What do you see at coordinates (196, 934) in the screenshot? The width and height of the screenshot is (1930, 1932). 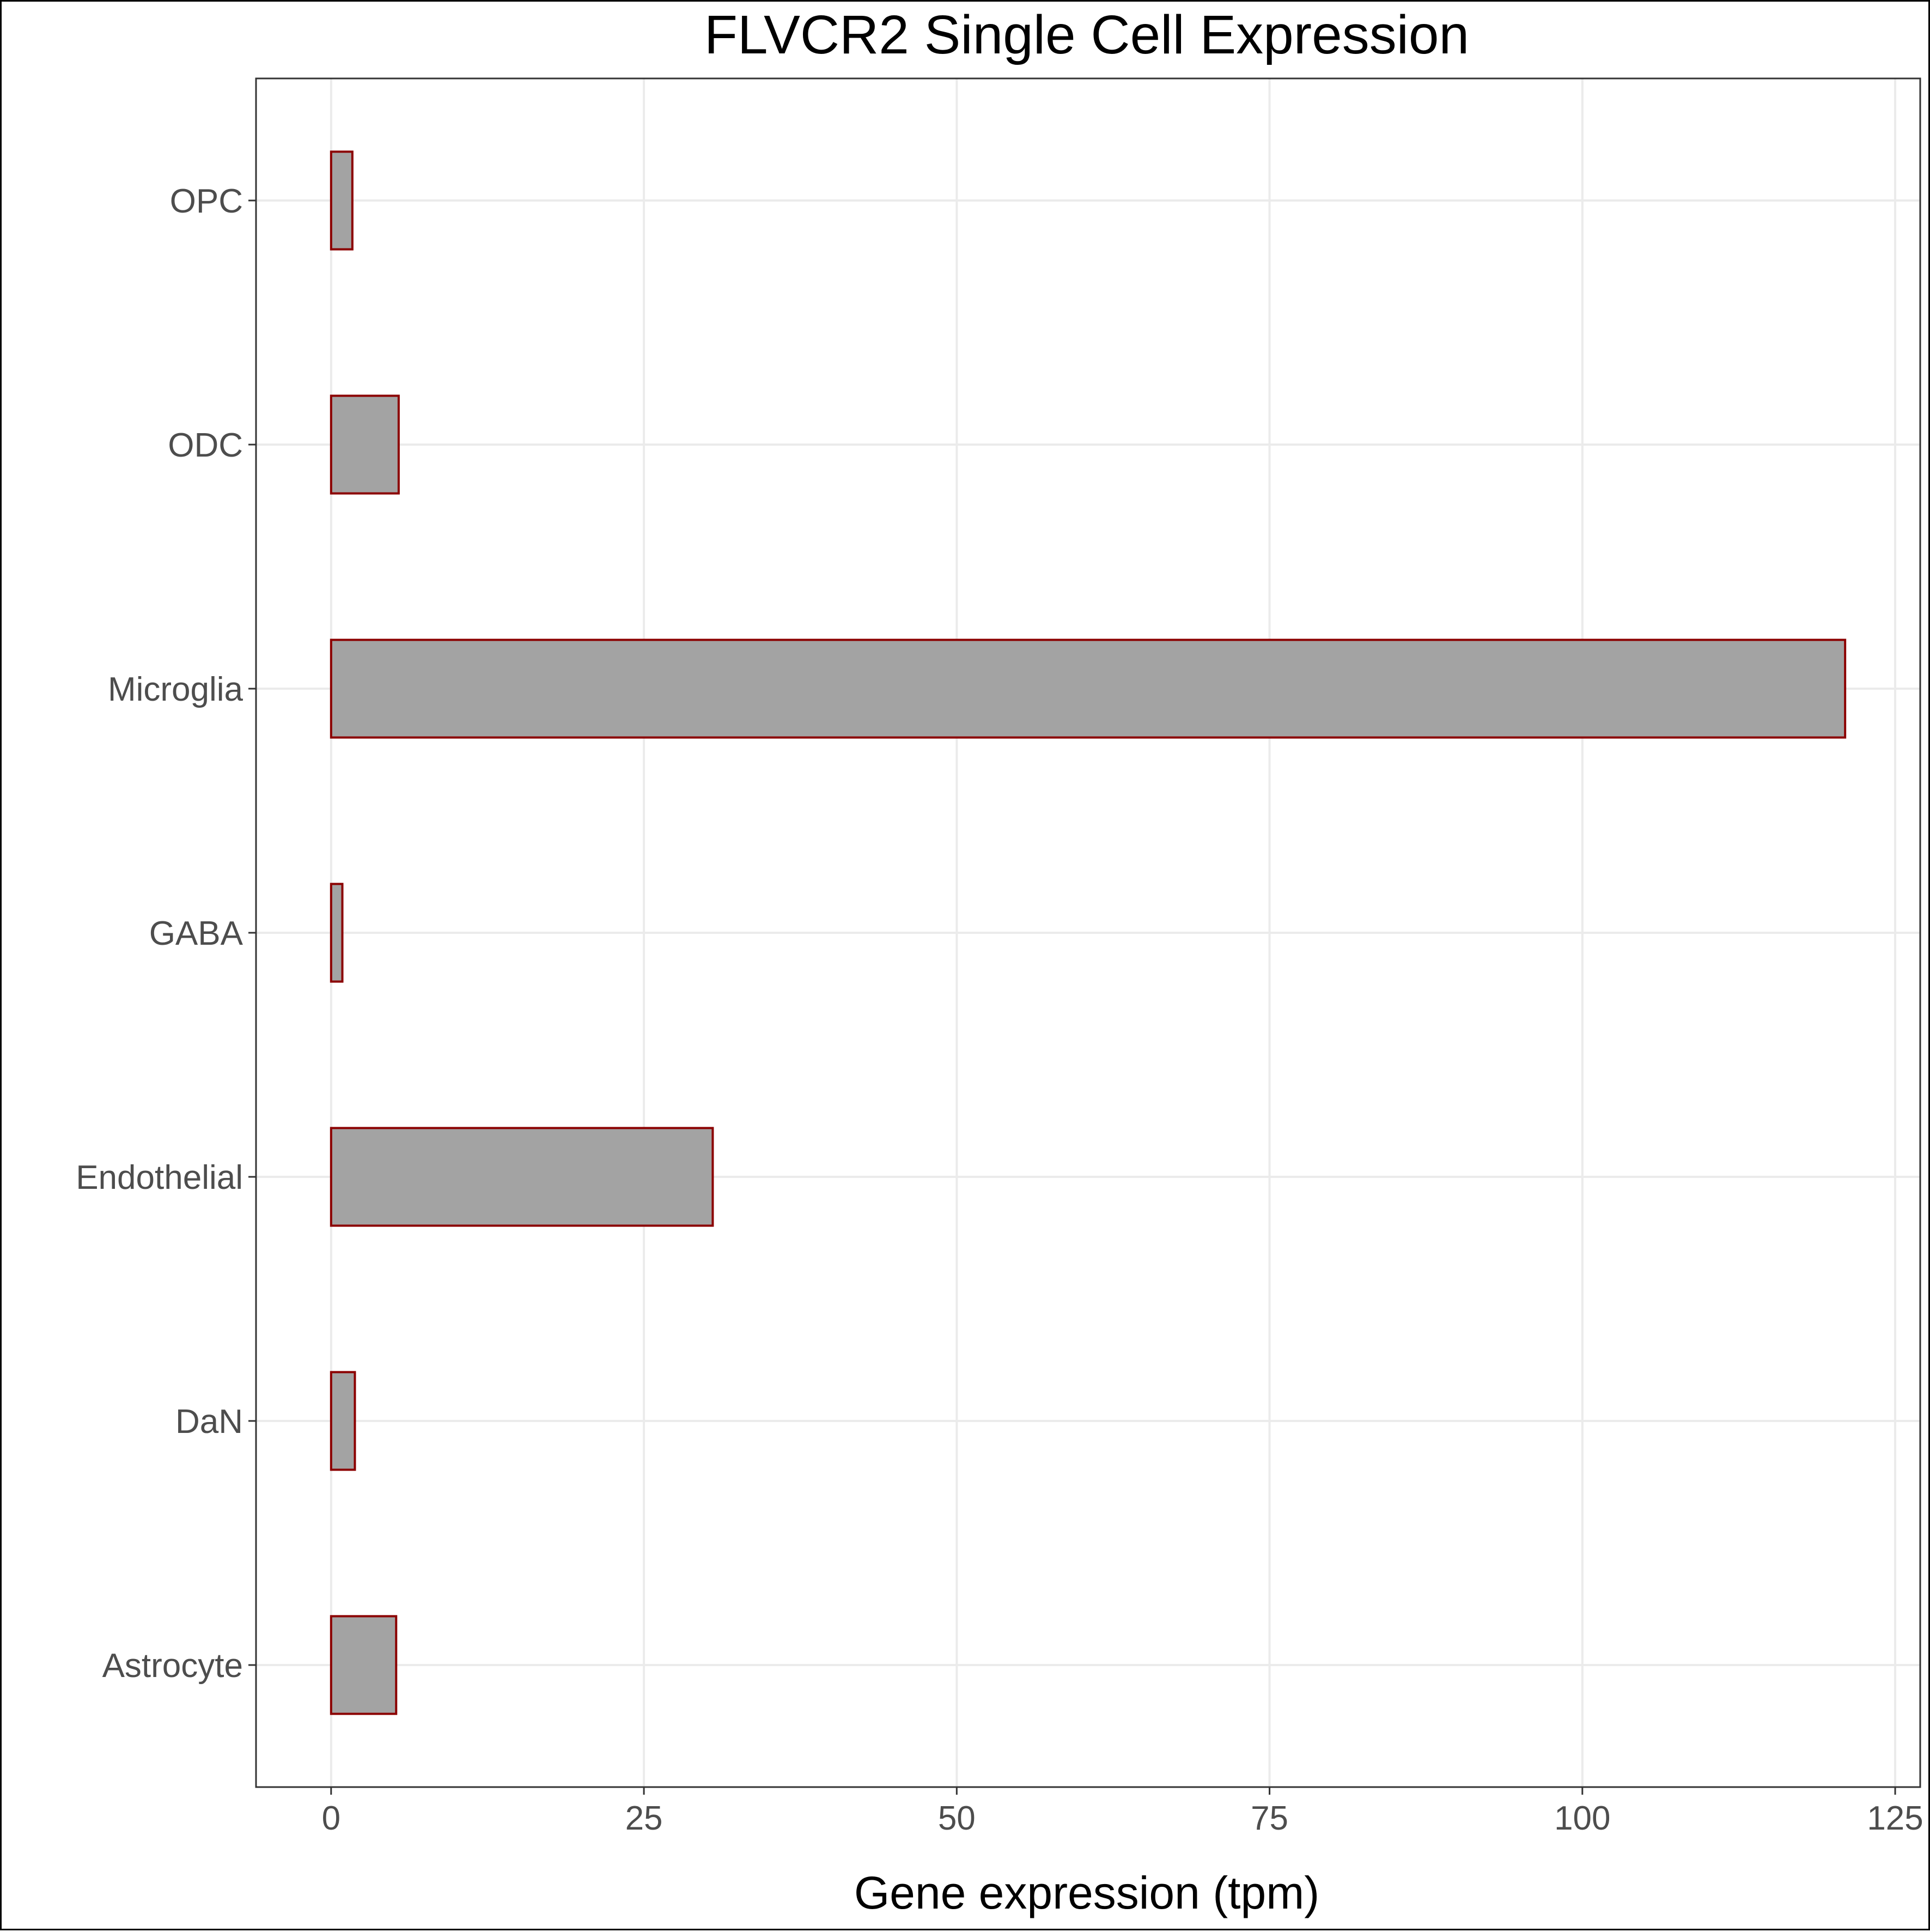 I see `y-tick-label: GABA` at bounding box center [196, 934].